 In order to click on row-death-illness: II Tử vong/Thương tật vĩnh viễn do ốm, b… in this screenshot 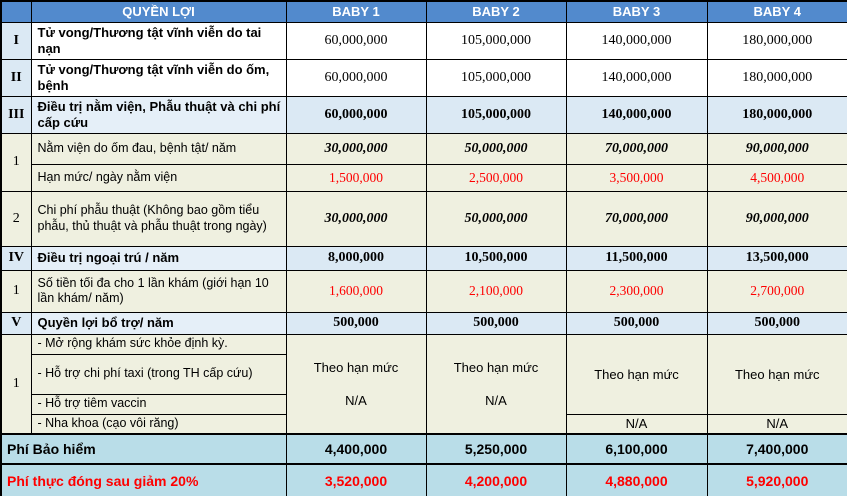, I will do `click(423, 77)`.